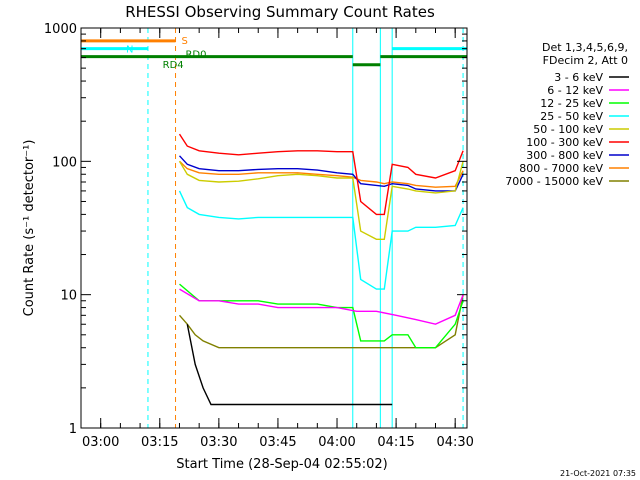  Describe the element at coordinates (585, 60) in the screenshot. I see `legend-header-line: FDecim 2, Att 0` at that location.